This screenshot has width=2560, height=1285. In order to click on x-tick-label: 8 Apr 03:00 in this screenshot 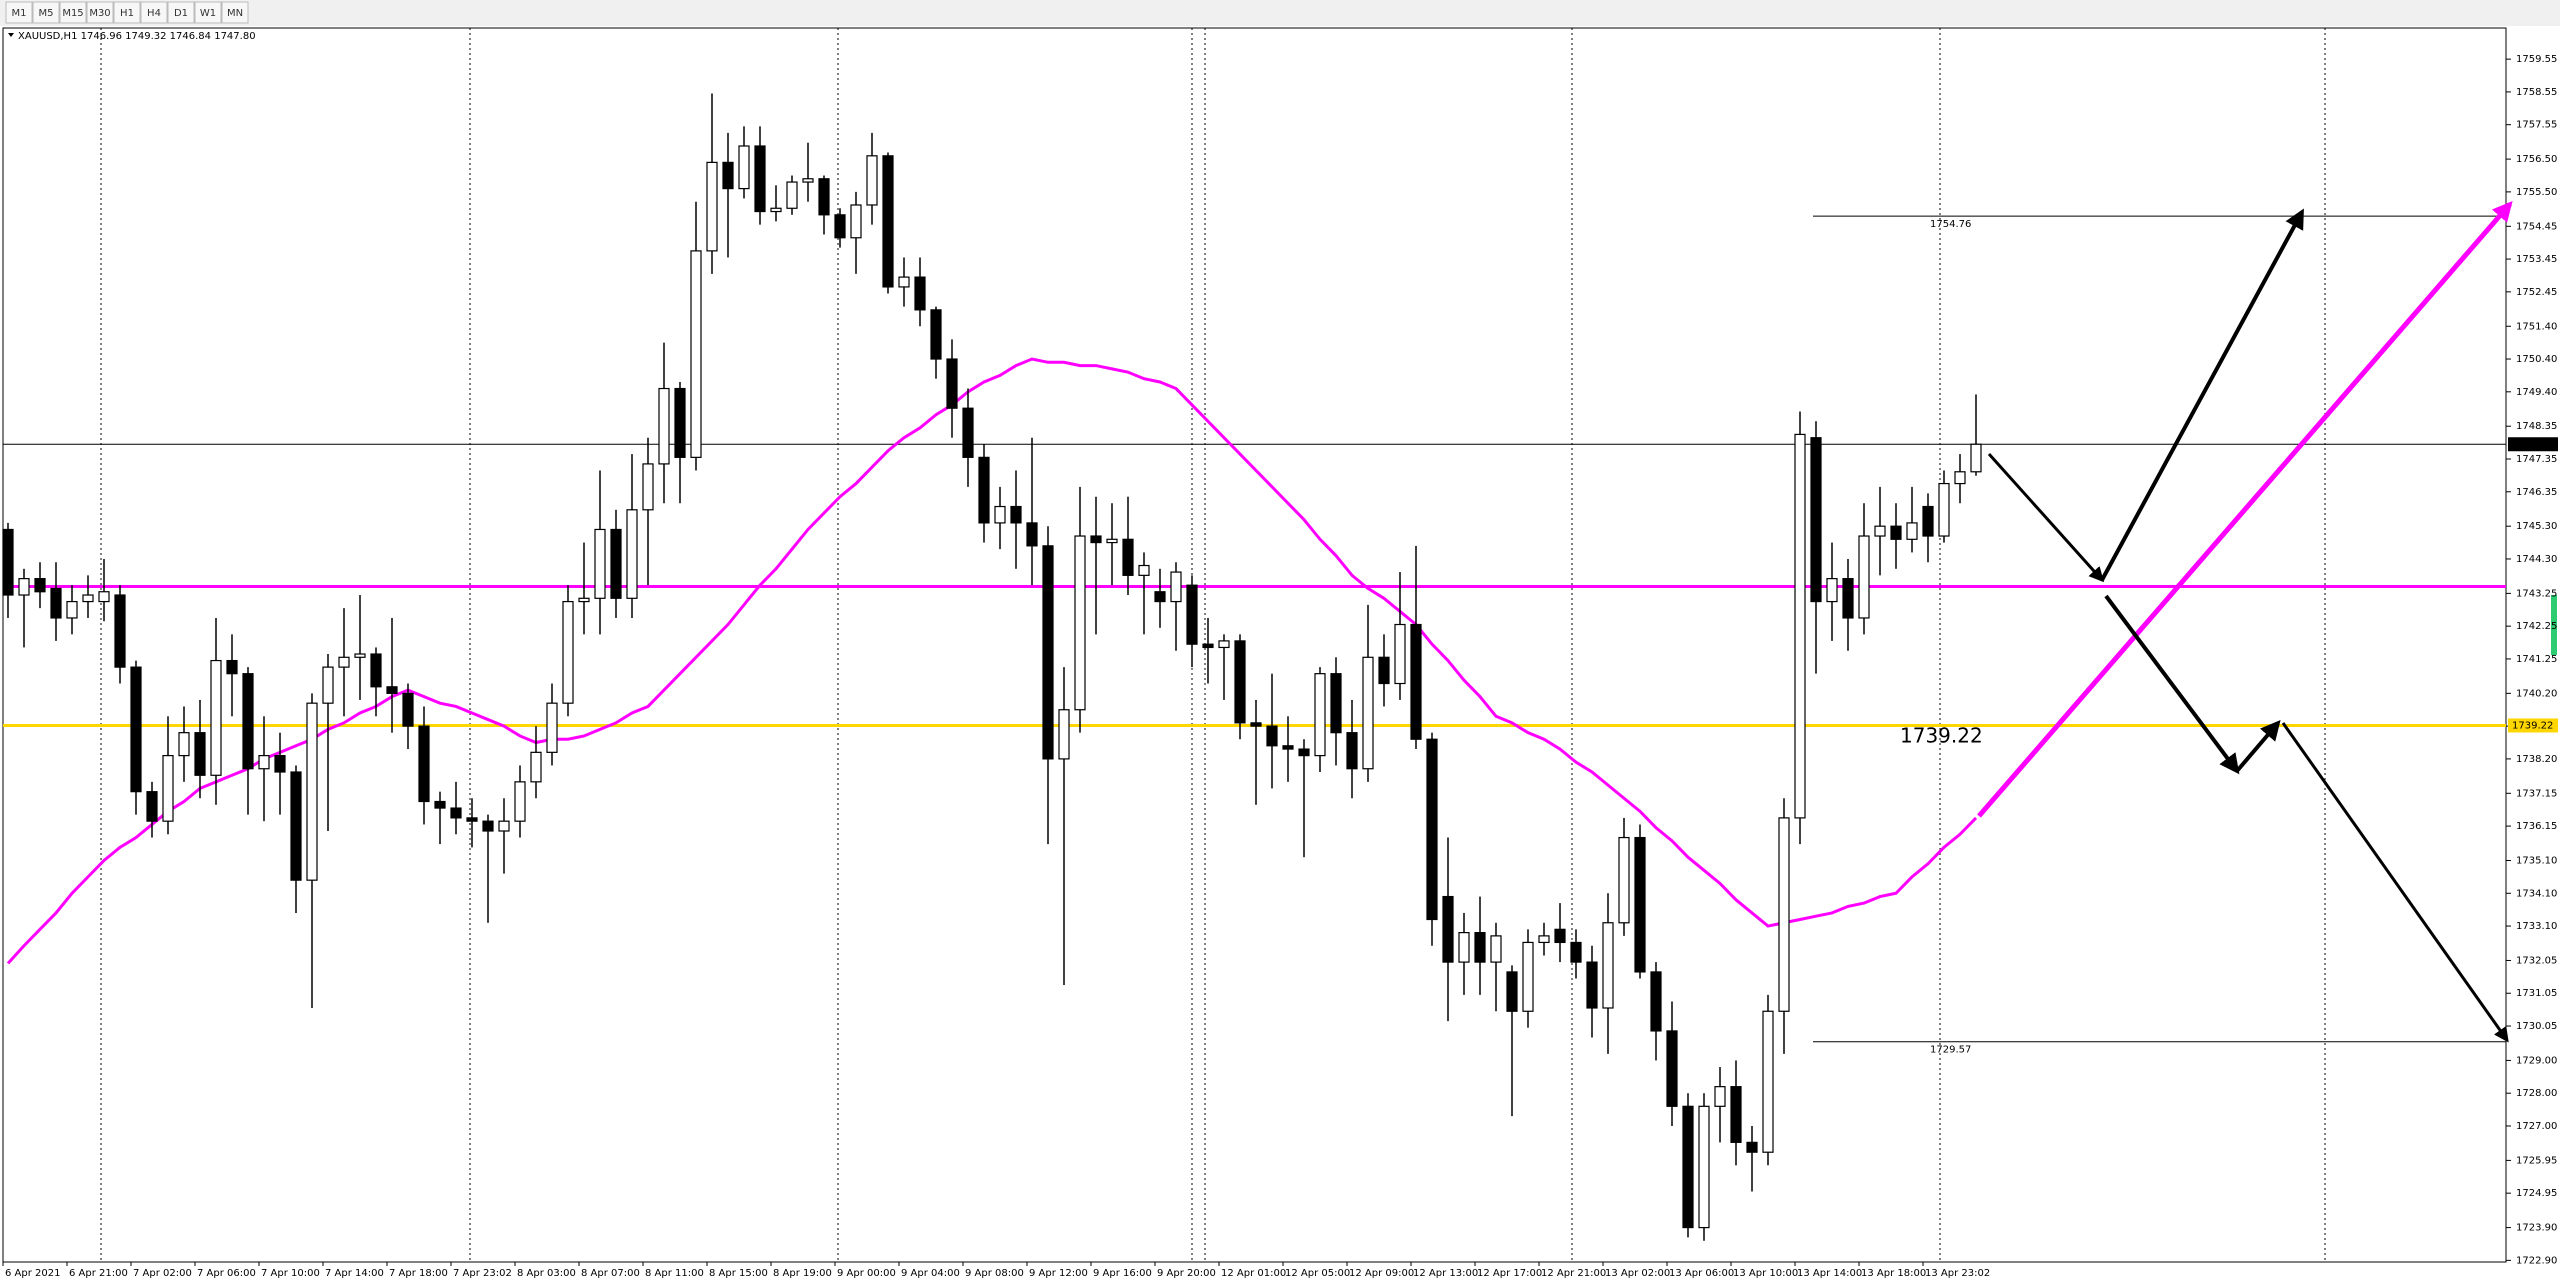, I will do `click(546, 1273)`.